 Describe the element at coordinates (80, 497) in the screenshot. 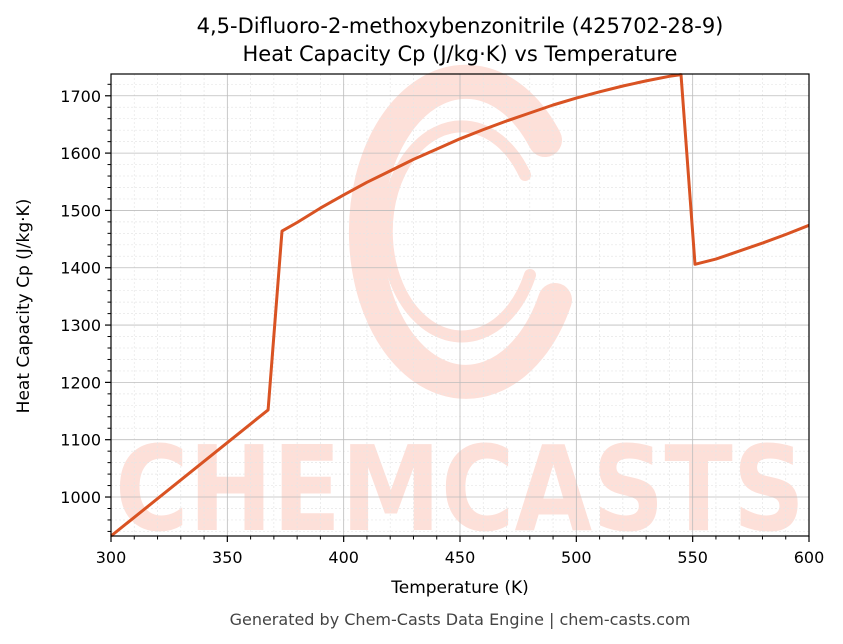

I see `y-tick-label: 1000` at that location.